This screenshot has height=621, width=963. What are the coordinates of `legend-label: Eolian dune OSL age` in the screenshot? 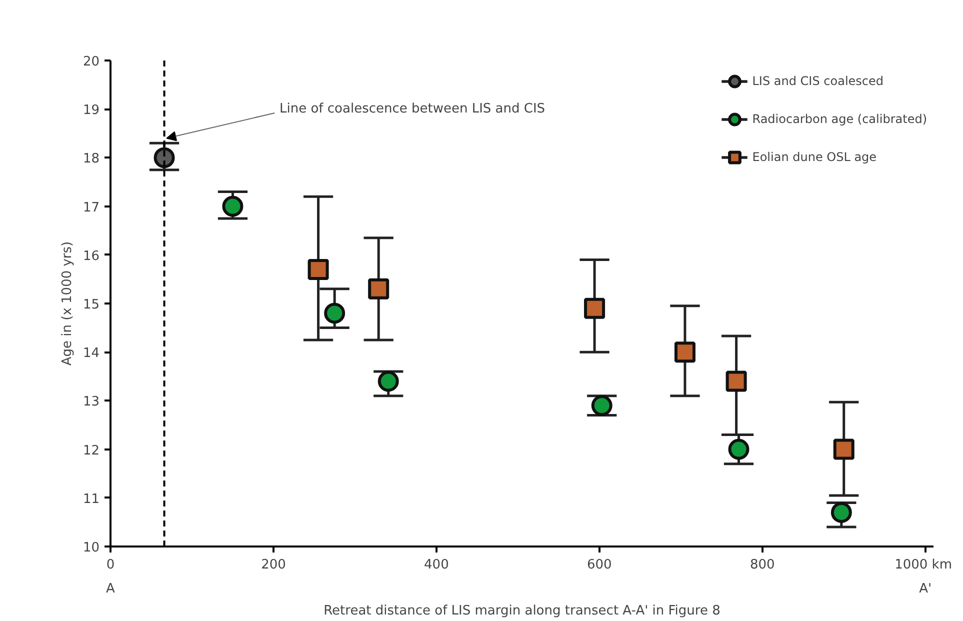 It's located at (814, 157).